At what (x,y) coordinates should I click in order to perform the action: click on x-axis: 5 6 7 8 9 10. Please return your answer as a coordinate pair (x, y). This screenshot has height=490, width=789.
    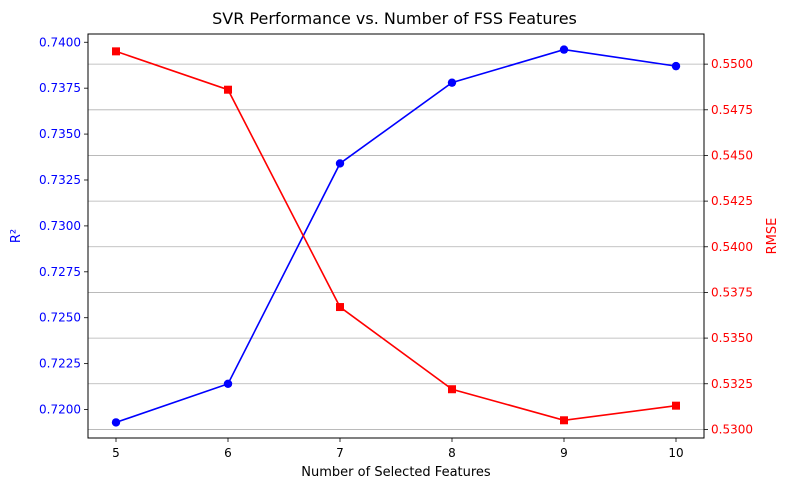
    Looking at the image, I should click on (398, 449).